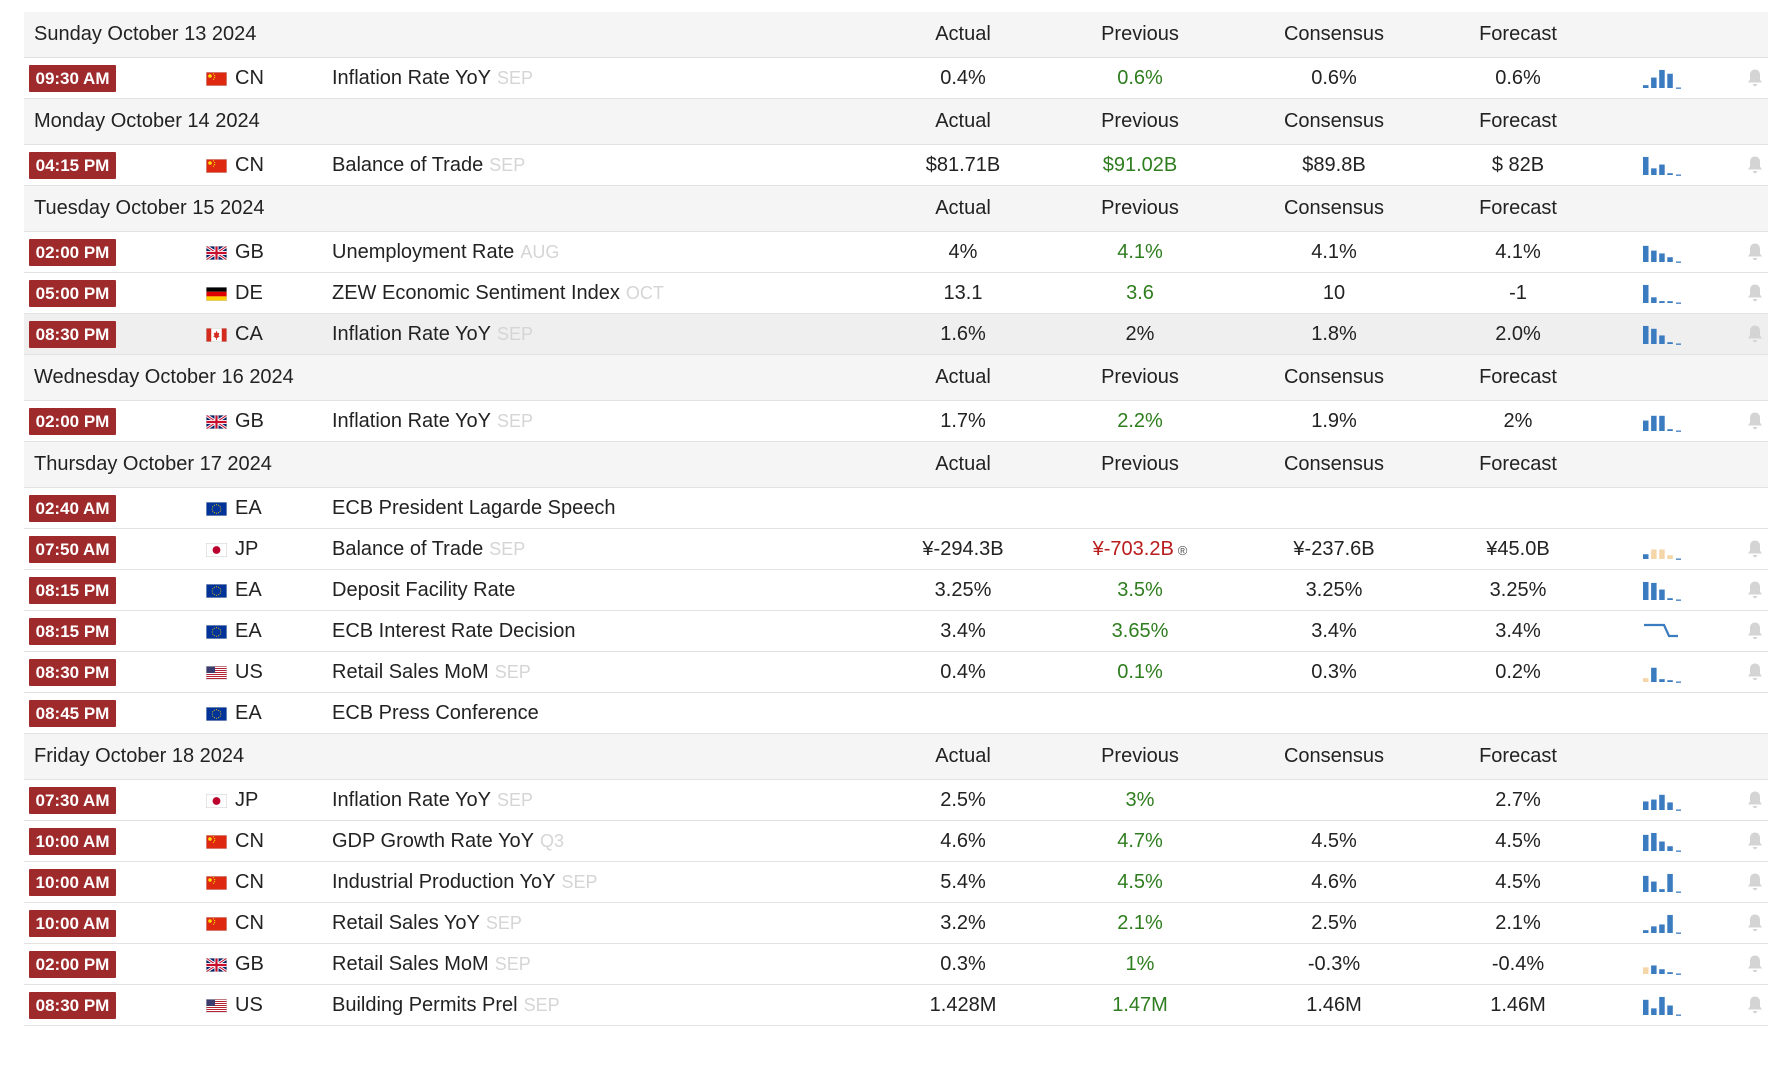 Image resolution: width=1784 pixels, height=1082 pixels. Describe the element at coordinates (249, 672) in the screenshot. I see `event-country-code: US` at that location.